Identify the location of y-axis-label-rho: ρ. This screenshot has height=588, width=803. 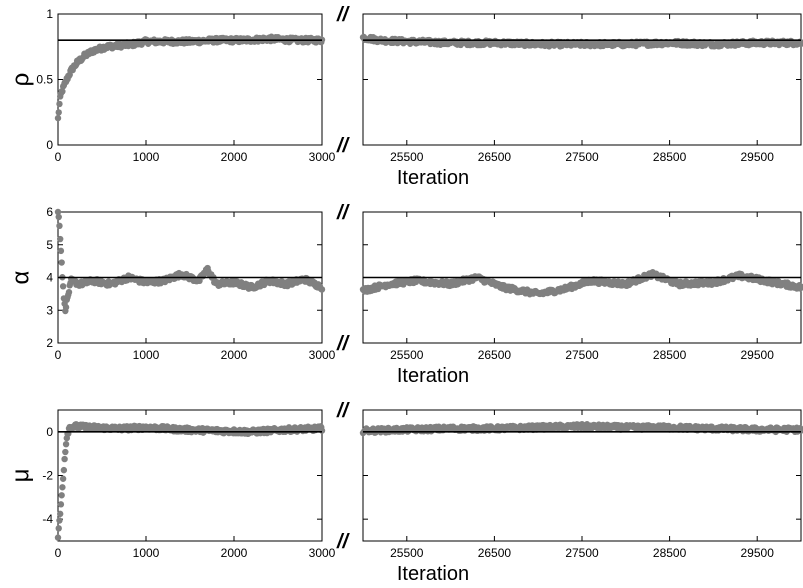
(20, 80).